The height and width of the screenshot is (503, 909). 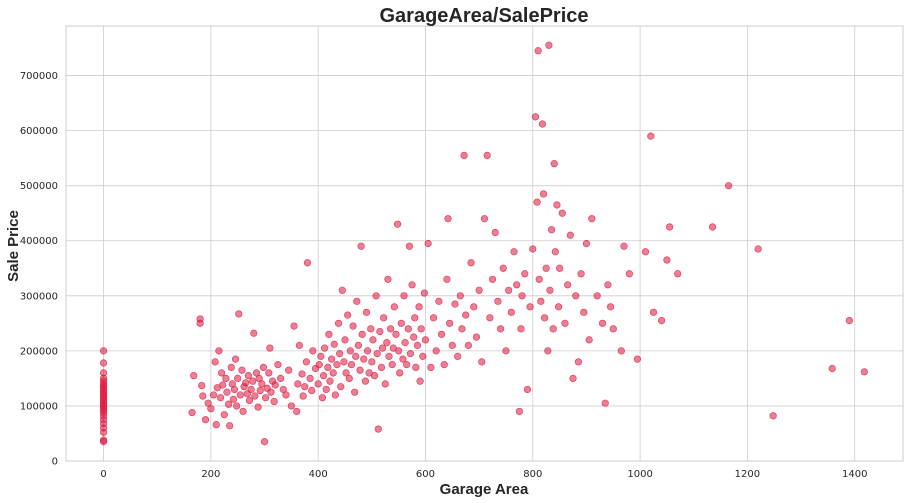 What do you see at coordinates (39, 296) in the screenshot?
I see `y-tick-label: 300000` at bounding box center [39, 296].